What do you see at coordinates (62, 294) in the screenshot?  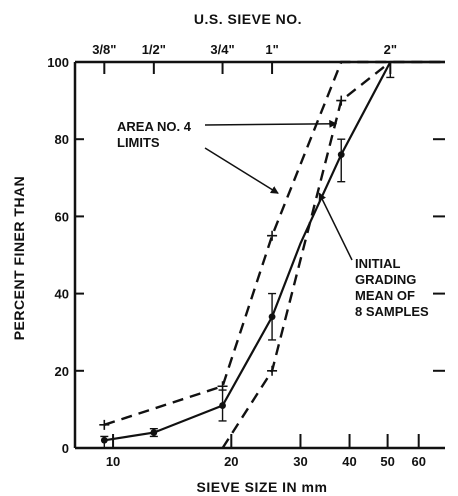 I see `y-tick-label: 40` at bounding box center [62, 294].